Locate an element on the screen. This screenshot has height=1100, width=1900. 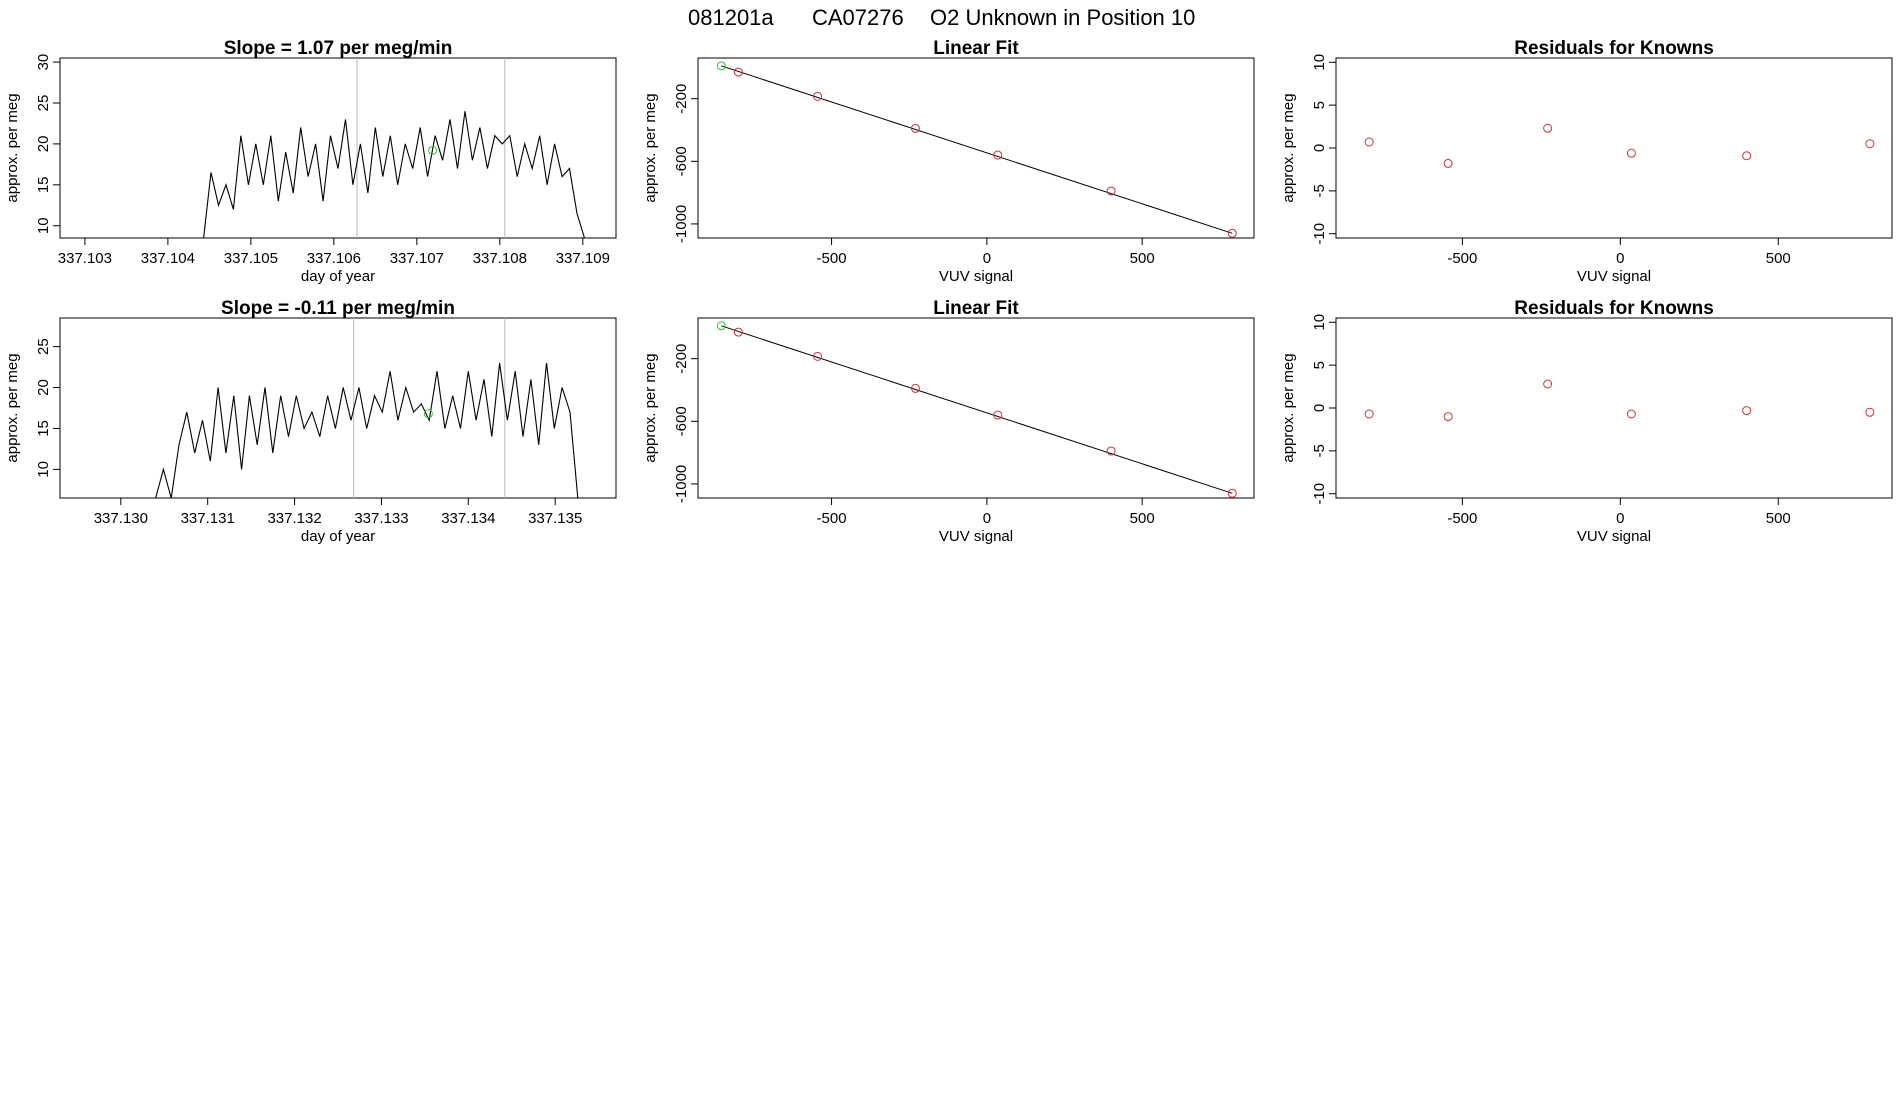
run-id-label: 081201a is located at coordinates (731, 17).